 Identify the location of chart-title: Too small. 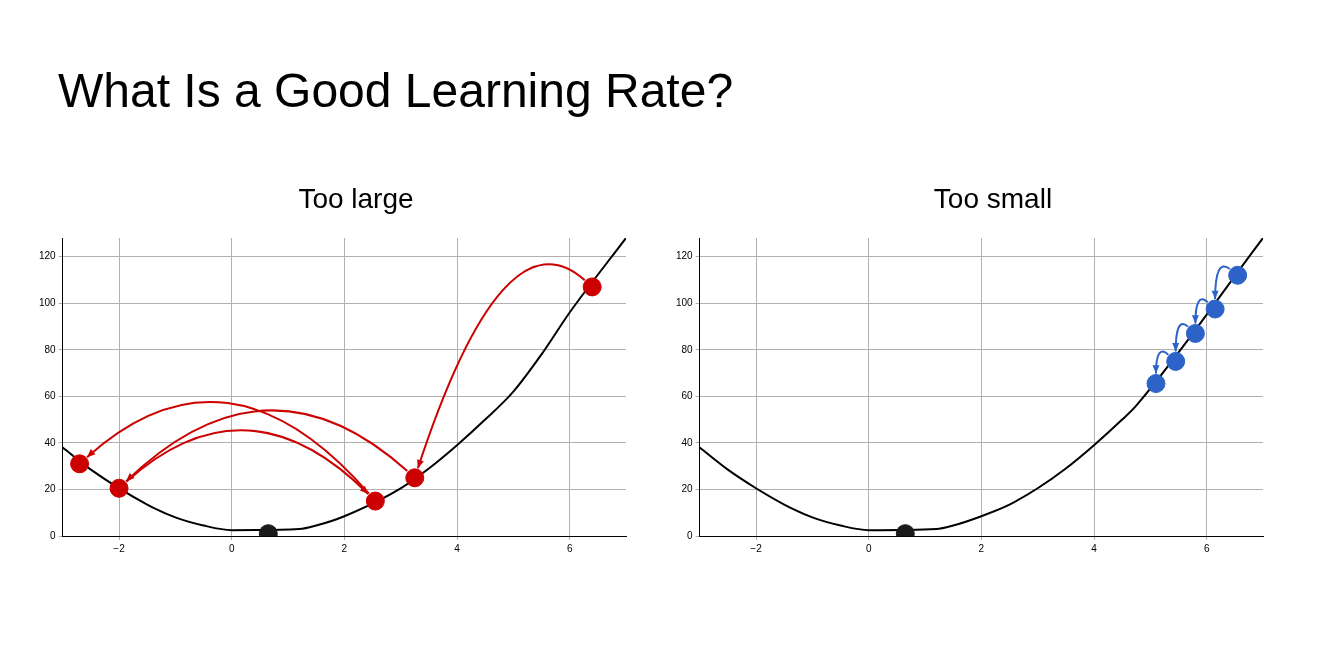
(993, 199).